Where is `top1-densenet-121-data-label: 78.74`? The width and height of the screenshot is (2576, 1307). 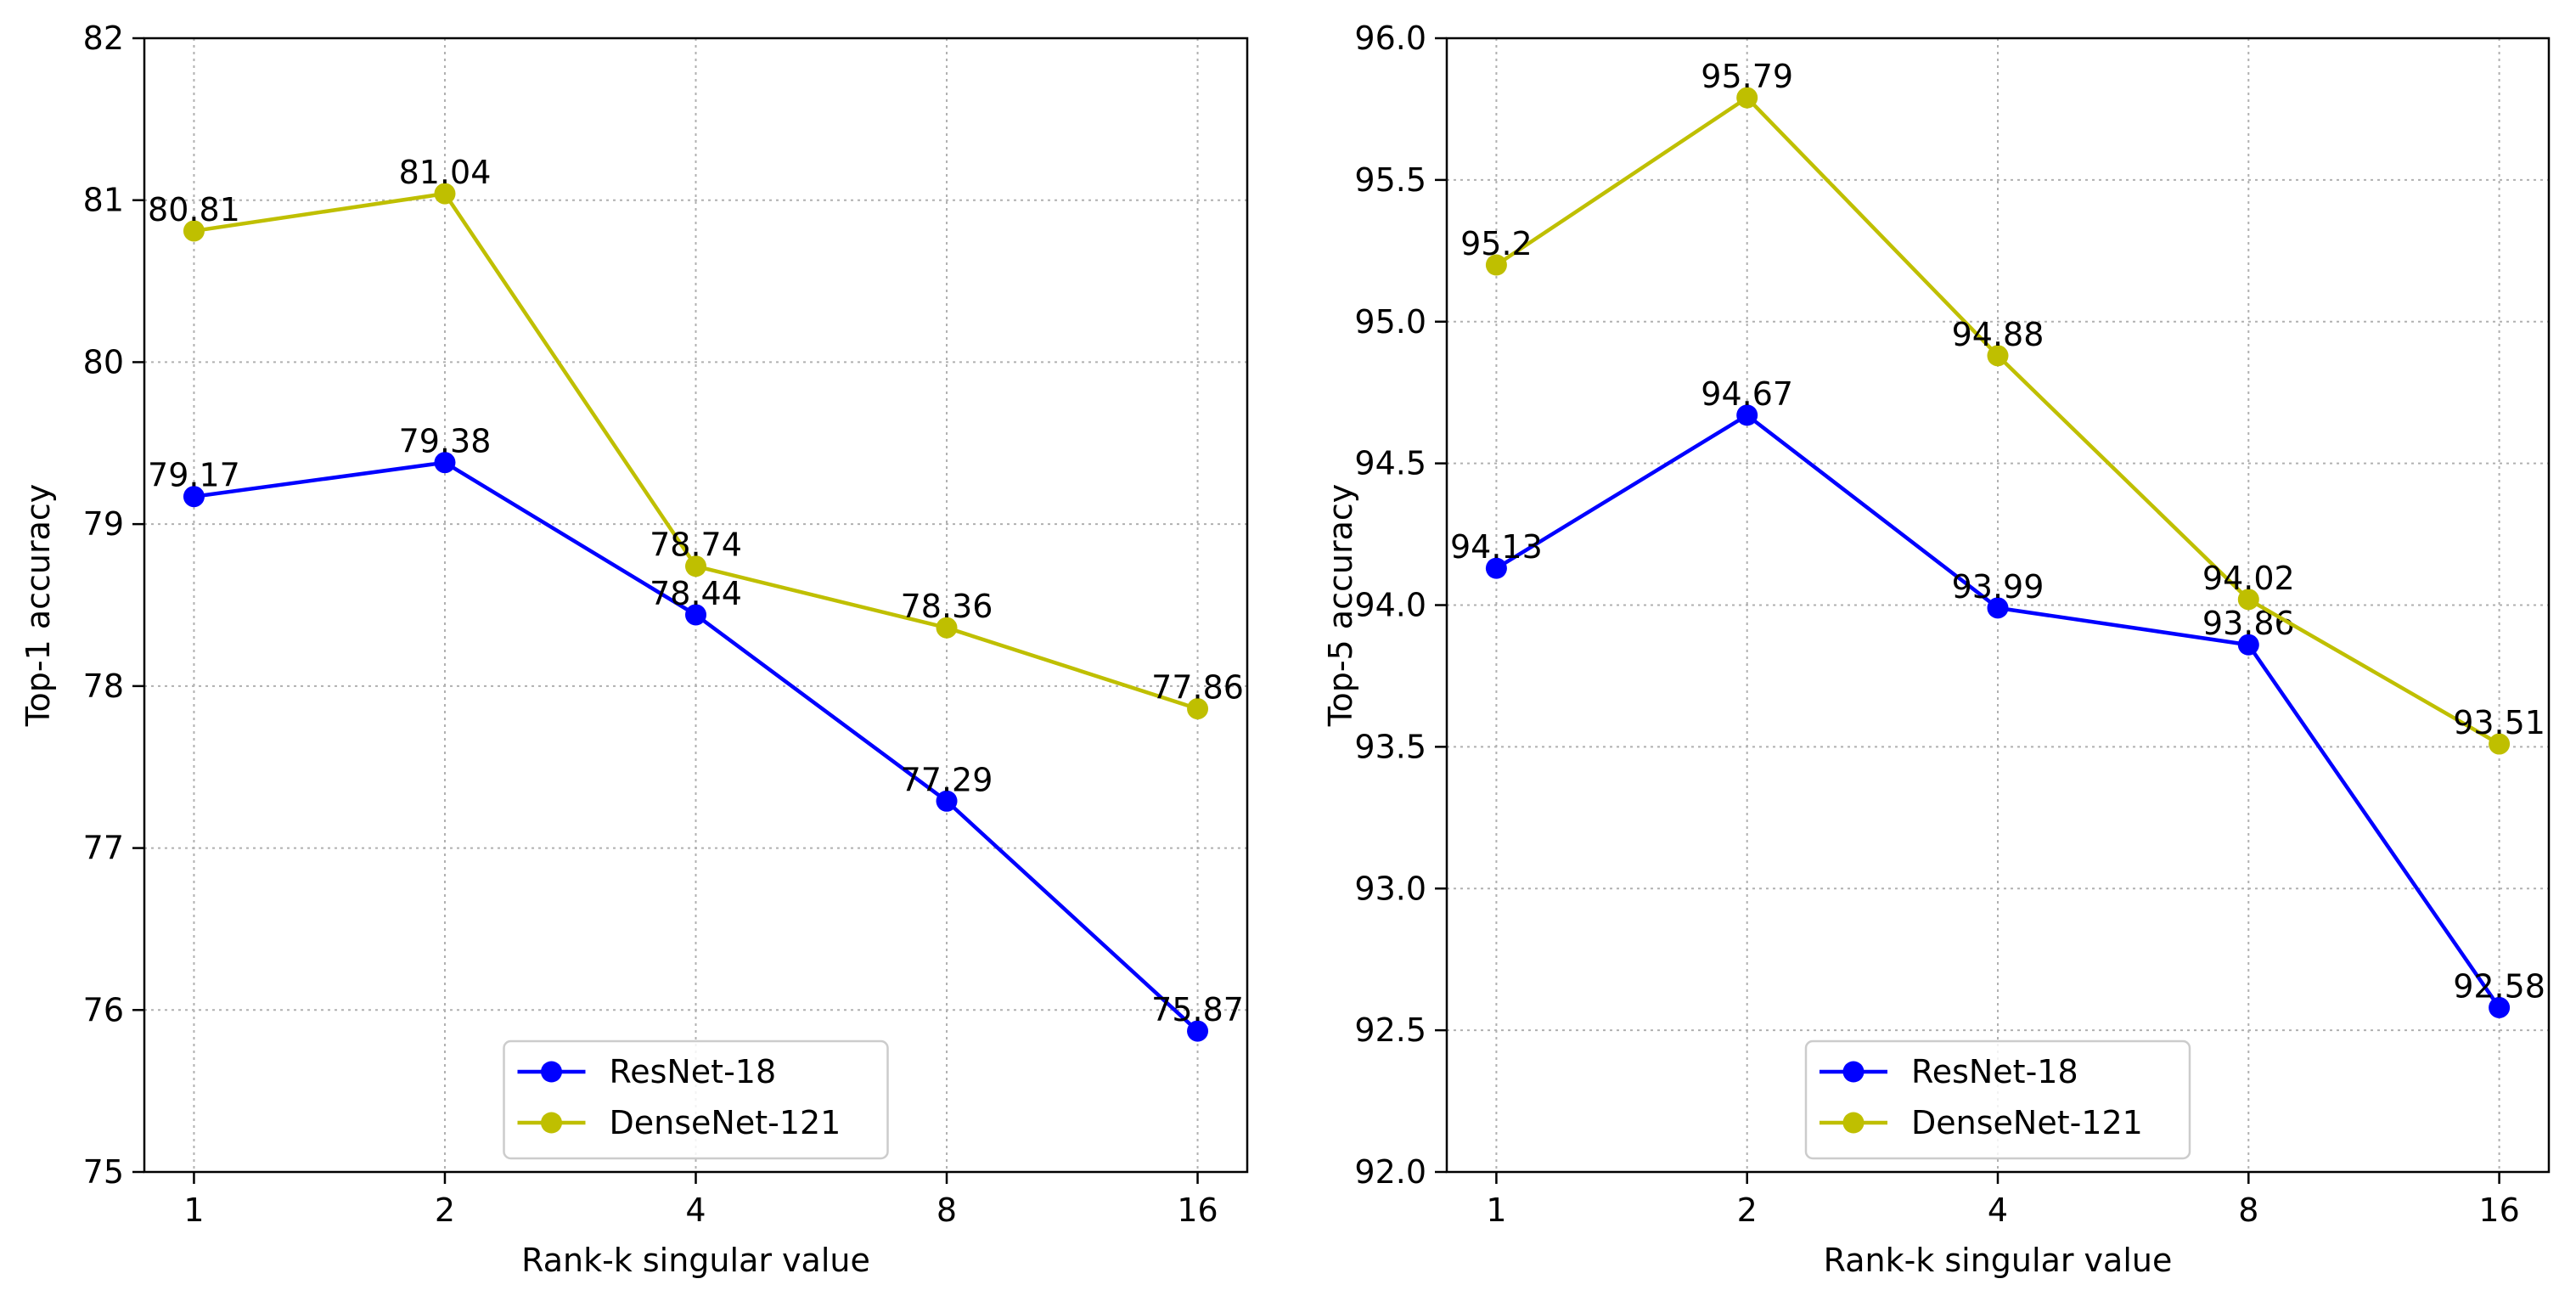
top1-densenet-121-data-label: 78.74 is located at coordinates (696, 546).